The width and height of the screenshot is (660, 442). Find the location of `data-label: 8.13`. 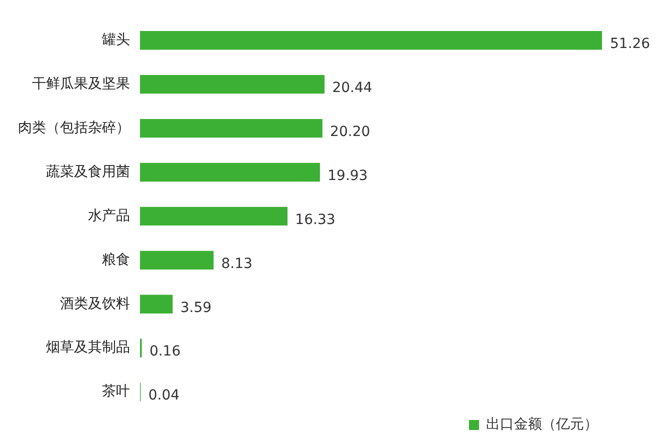

data-label: 8.13 is located at coordinates (236, 264).